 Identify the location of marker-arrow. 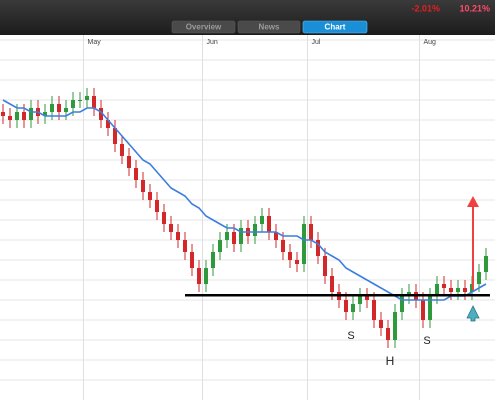
(473, 313).